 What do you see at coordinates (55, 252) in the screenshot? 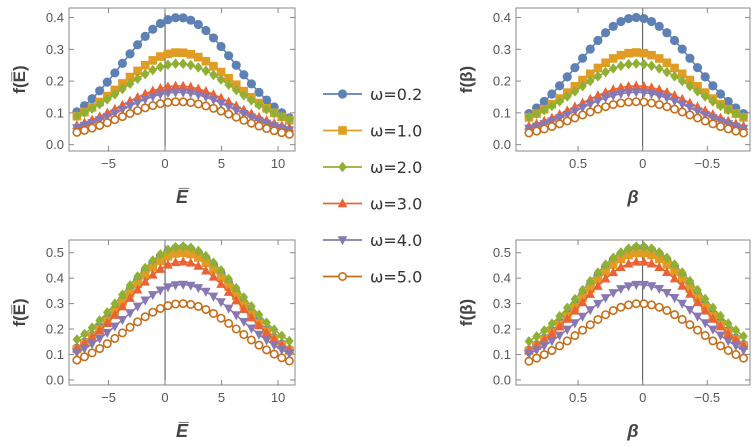
I see `y-tick-label: 0.5` at bounding box center [55, 252].